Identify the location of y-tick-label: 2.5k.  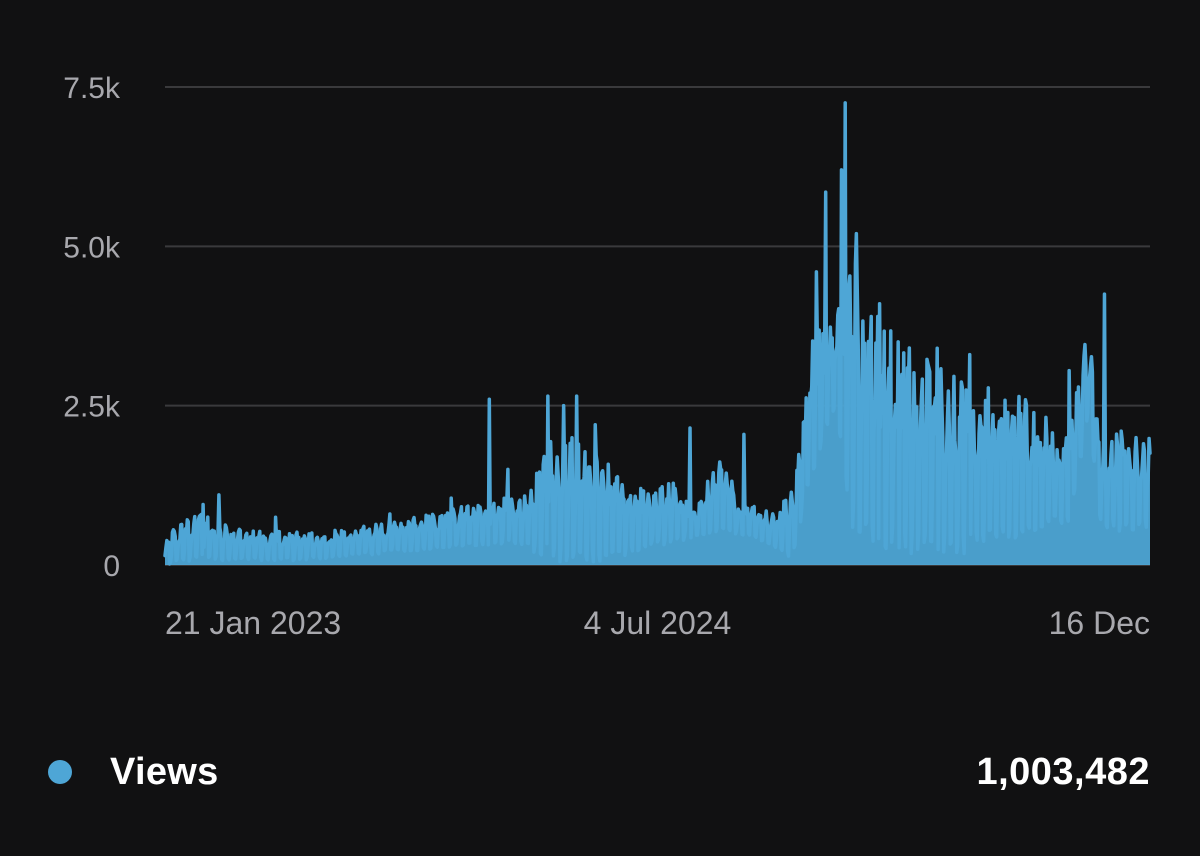
(92, 407).